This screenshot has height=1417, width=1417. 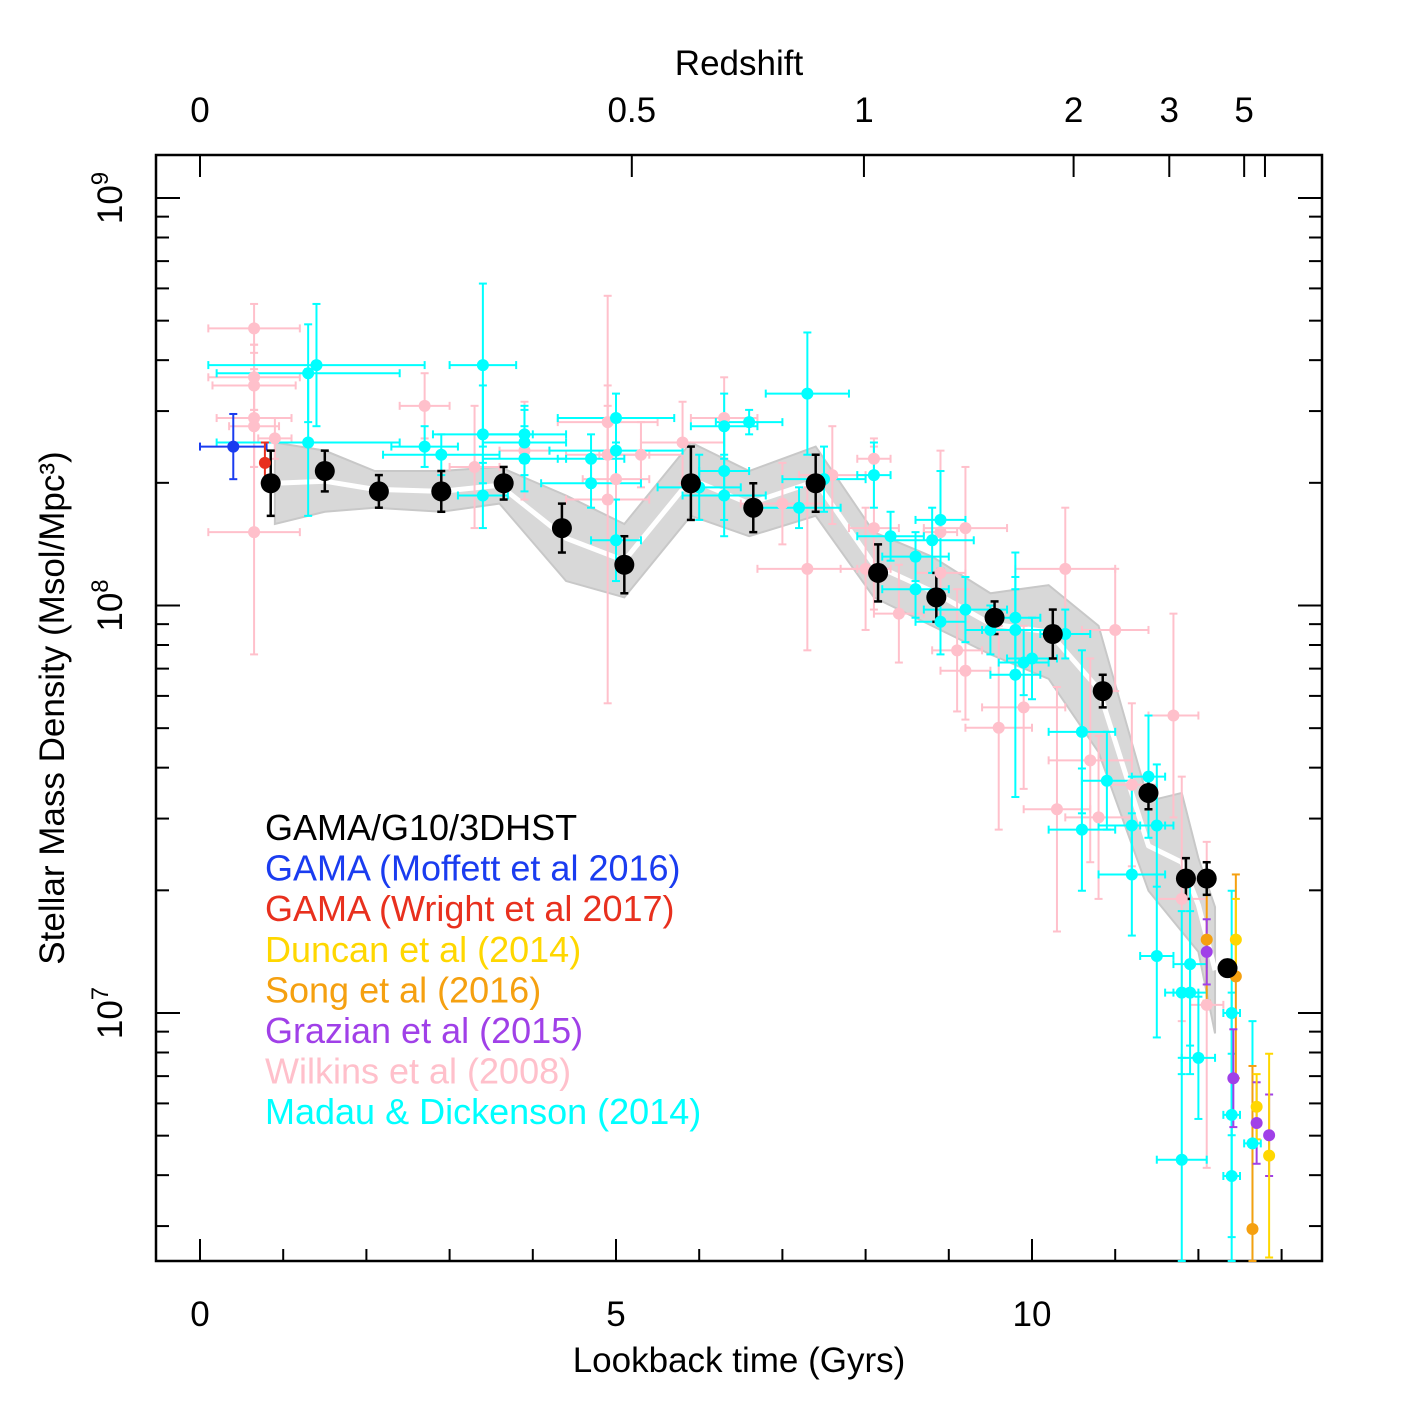 I want to click on y-axis-label: Stellar Mass Density (Msol/Mpc³), so click(x=52, y=707).